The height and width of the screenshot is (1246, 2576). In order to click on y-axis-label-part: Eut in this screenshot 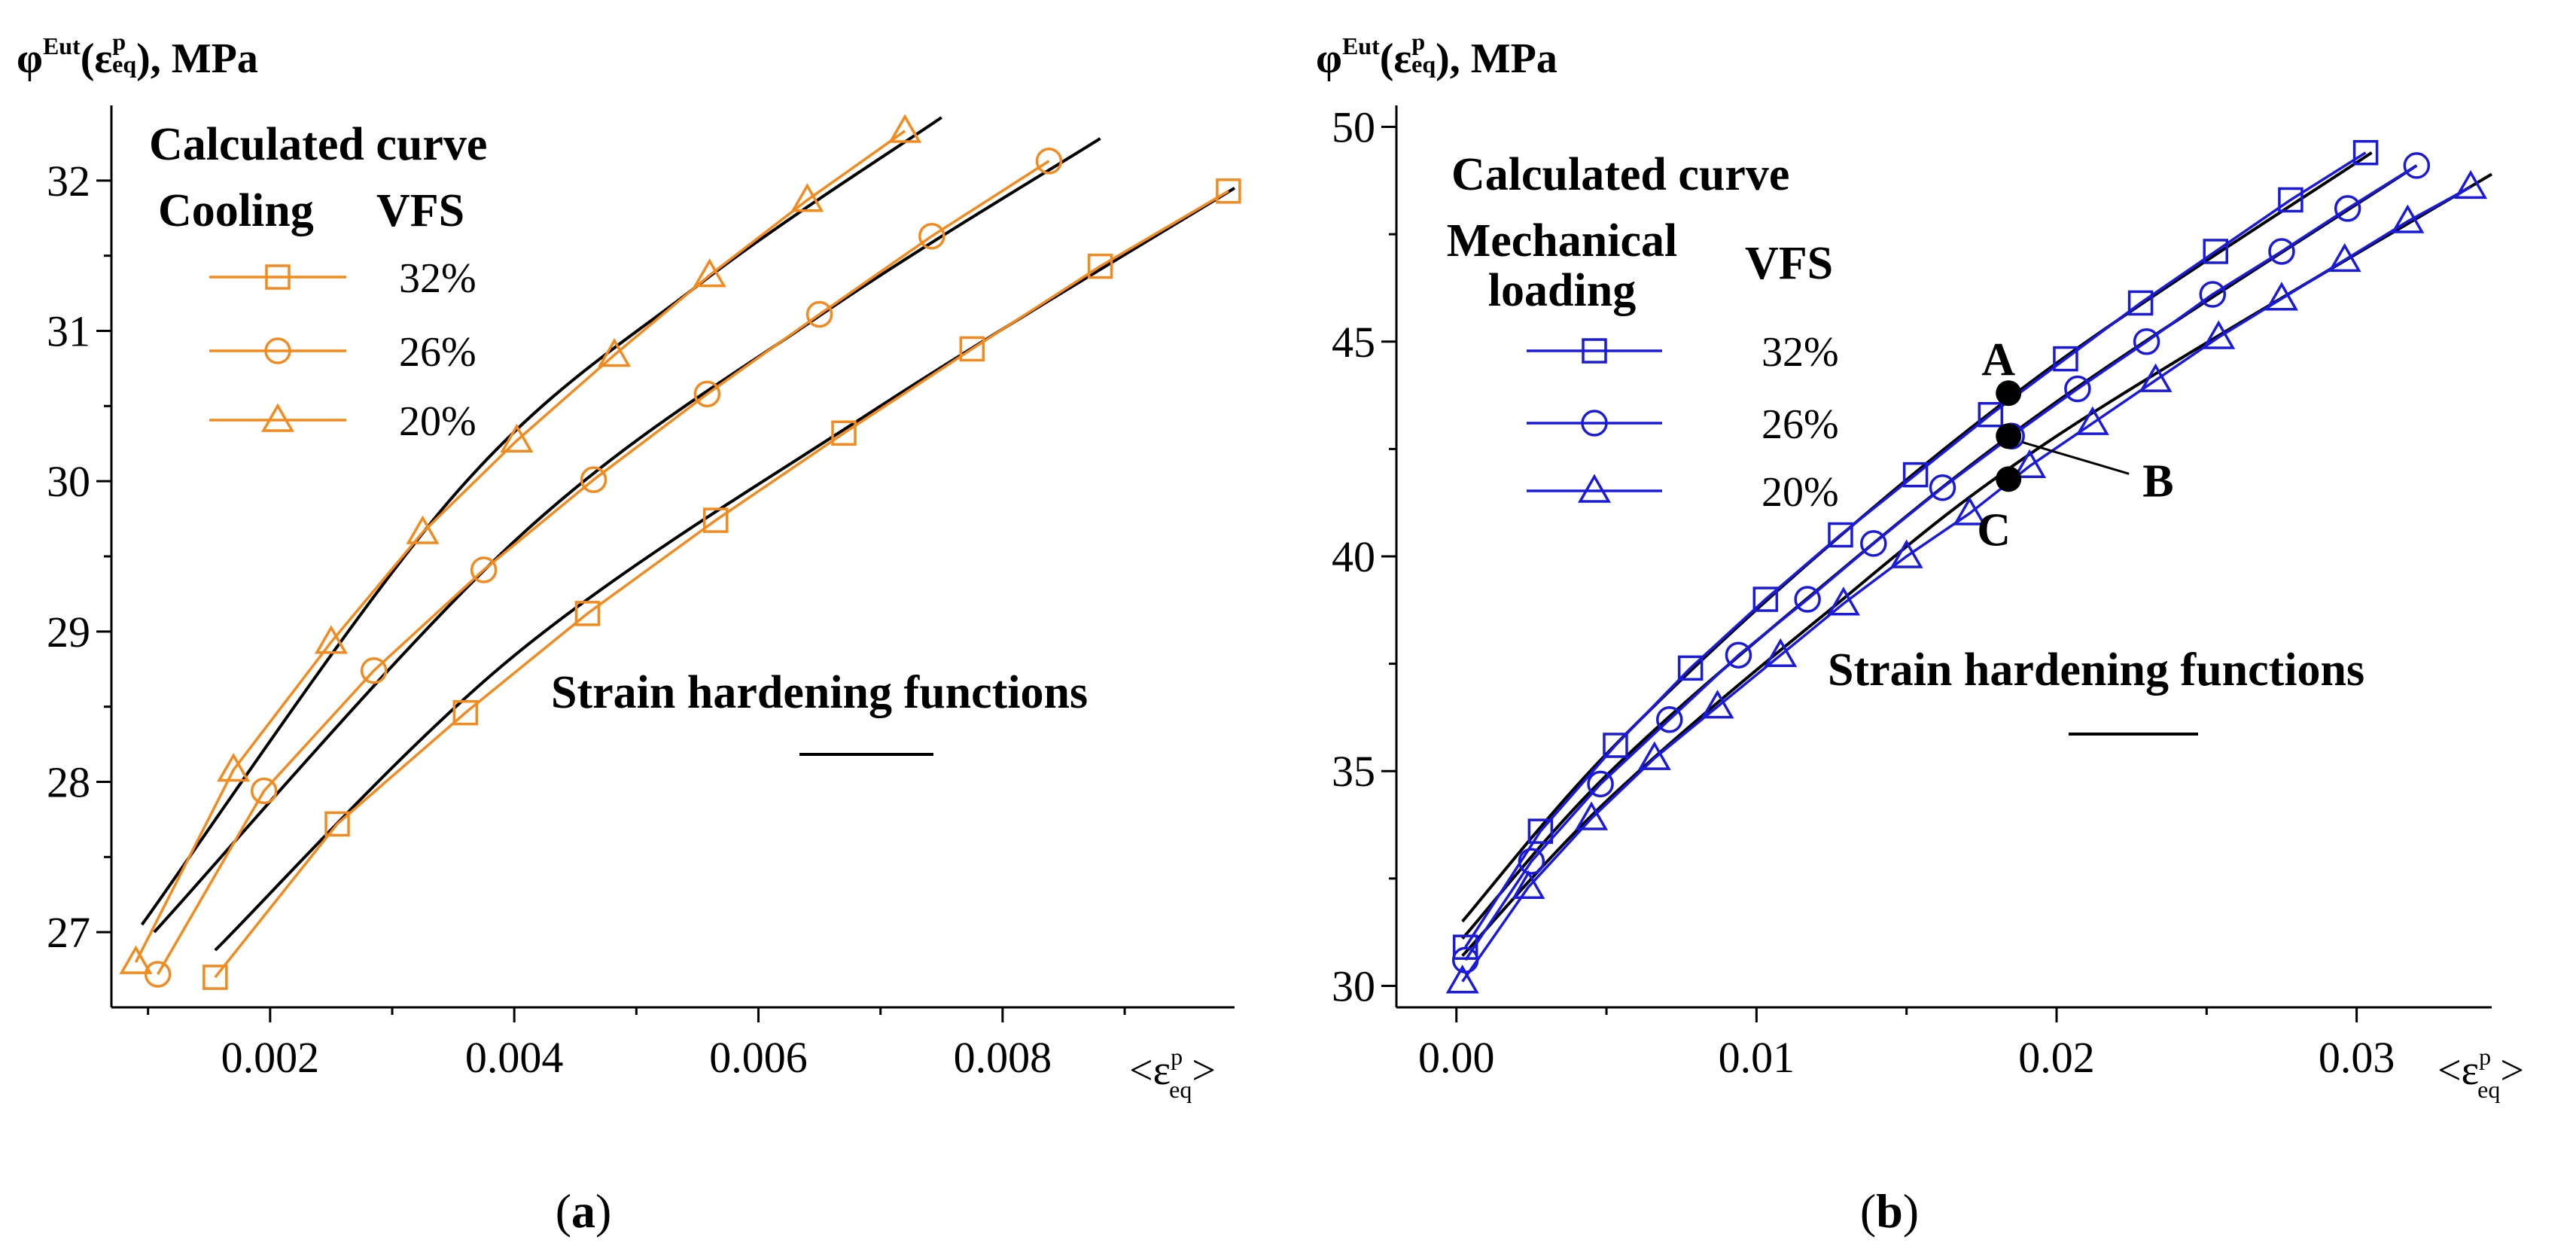, I will do `click(62, 46)`.